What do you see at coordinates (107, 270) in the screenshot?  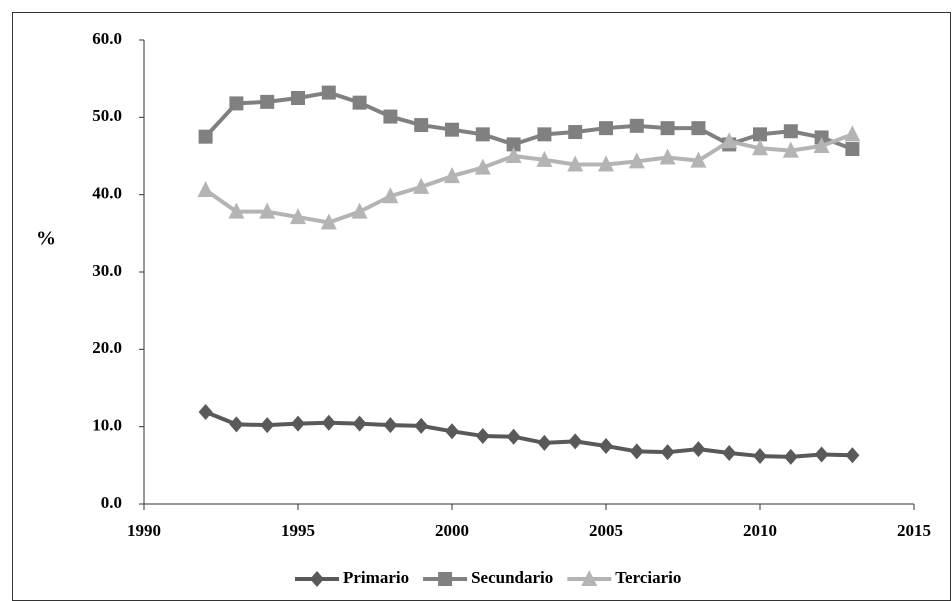 I see `y-tick-label: 30.0` at bounding box center [107, 270].